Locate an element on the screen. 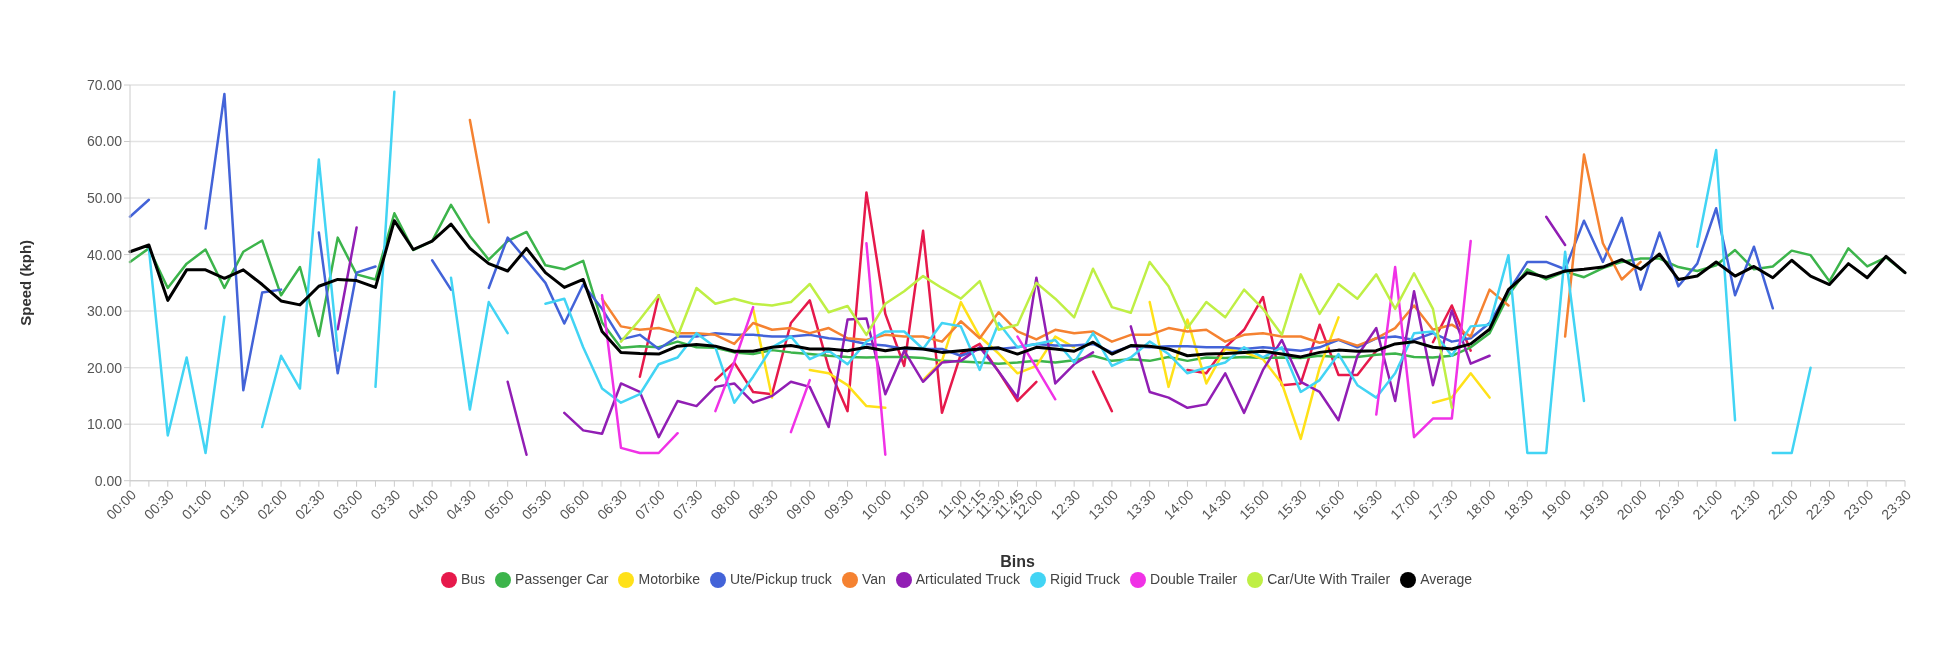 The width and height of the screenshot is (1933, 672). y-tick-label: 0.00 is located at coordinates (108, 480).